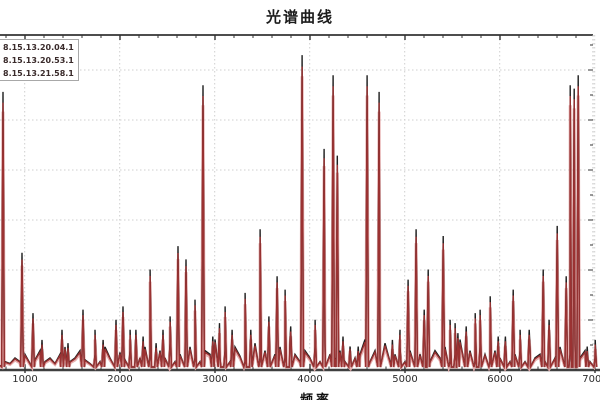  I want to click on chart-title: 光谱曲线, so click(299, 17).